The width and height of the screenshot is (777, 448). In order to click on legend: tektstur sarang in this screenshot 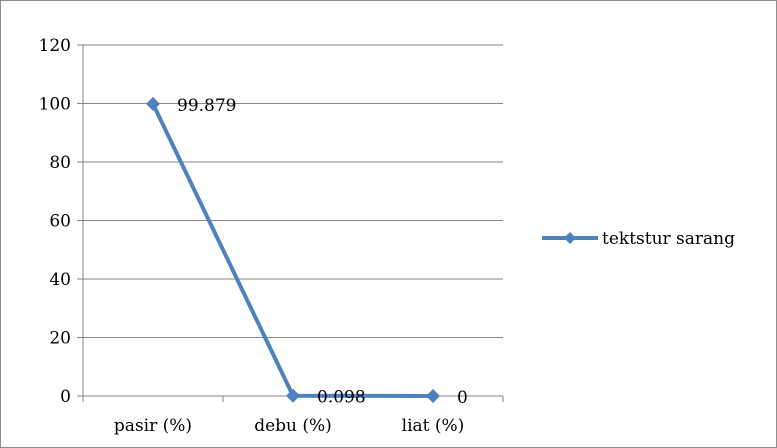, I will do `click(638, 239)`.